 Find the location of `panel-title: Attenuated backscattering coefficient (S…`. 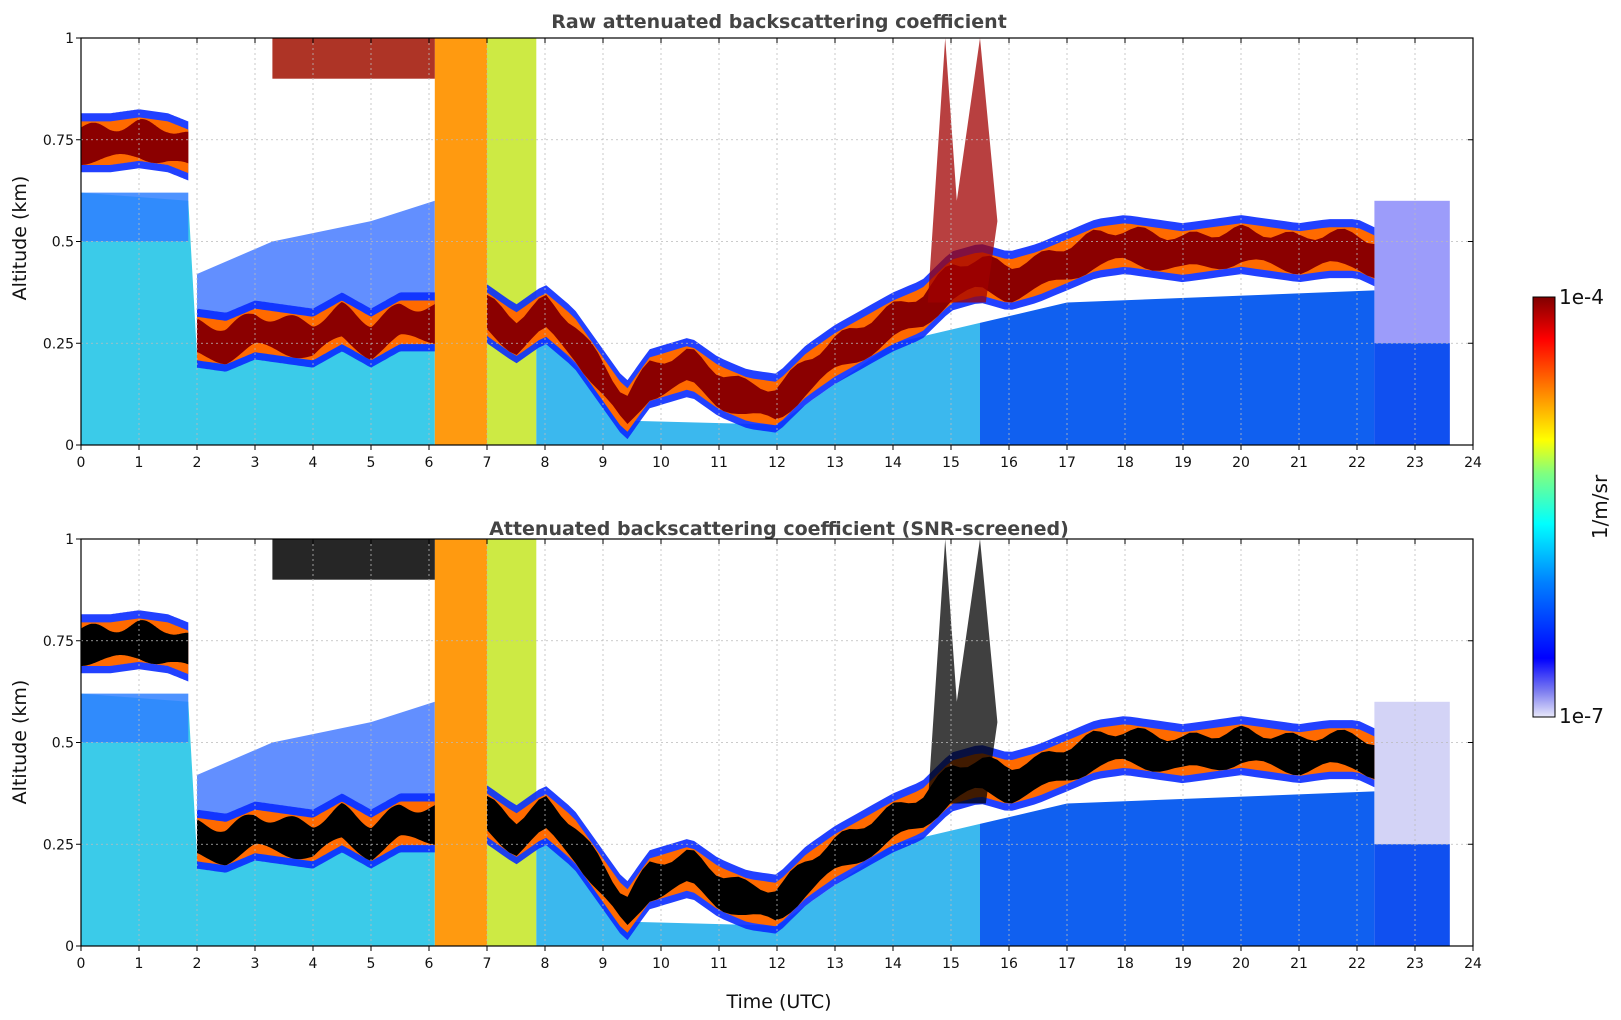

panel-title: Attenuated backscattering coefficient (S… is located at coordinates (779, 529).